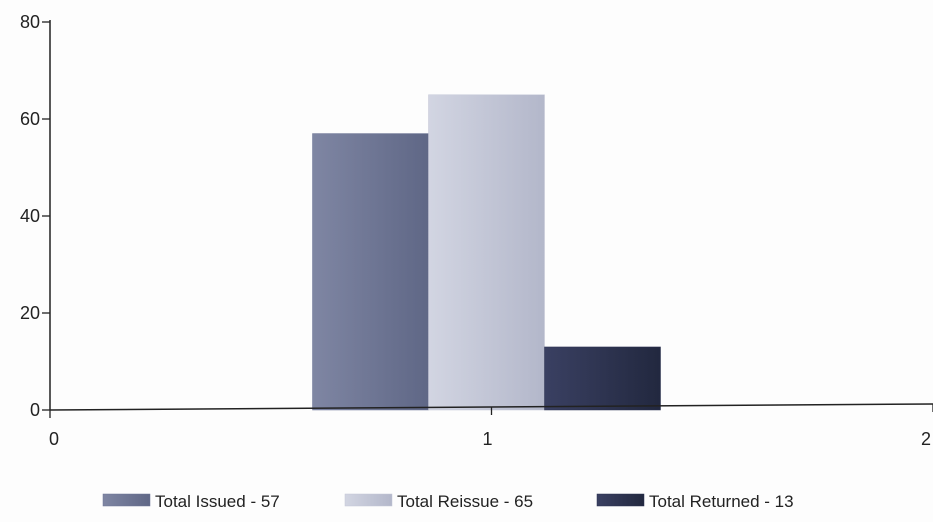 Image resolution: width=933 pixels, height=527 pixels. Describe the element at coordinates (30, 119) in the screenshot. I see `y-tick-label: 60` at that location.